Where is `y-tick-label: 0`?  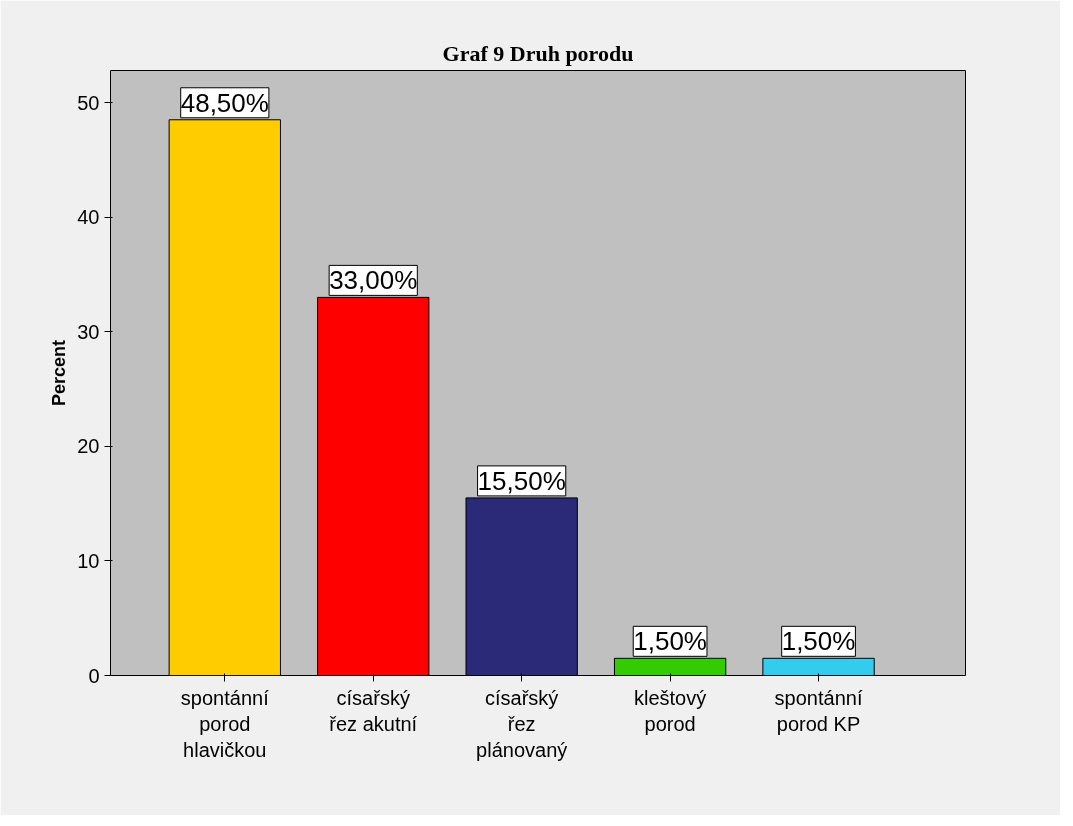 y-tick-label: 0 is located at coordinates (94, 675).